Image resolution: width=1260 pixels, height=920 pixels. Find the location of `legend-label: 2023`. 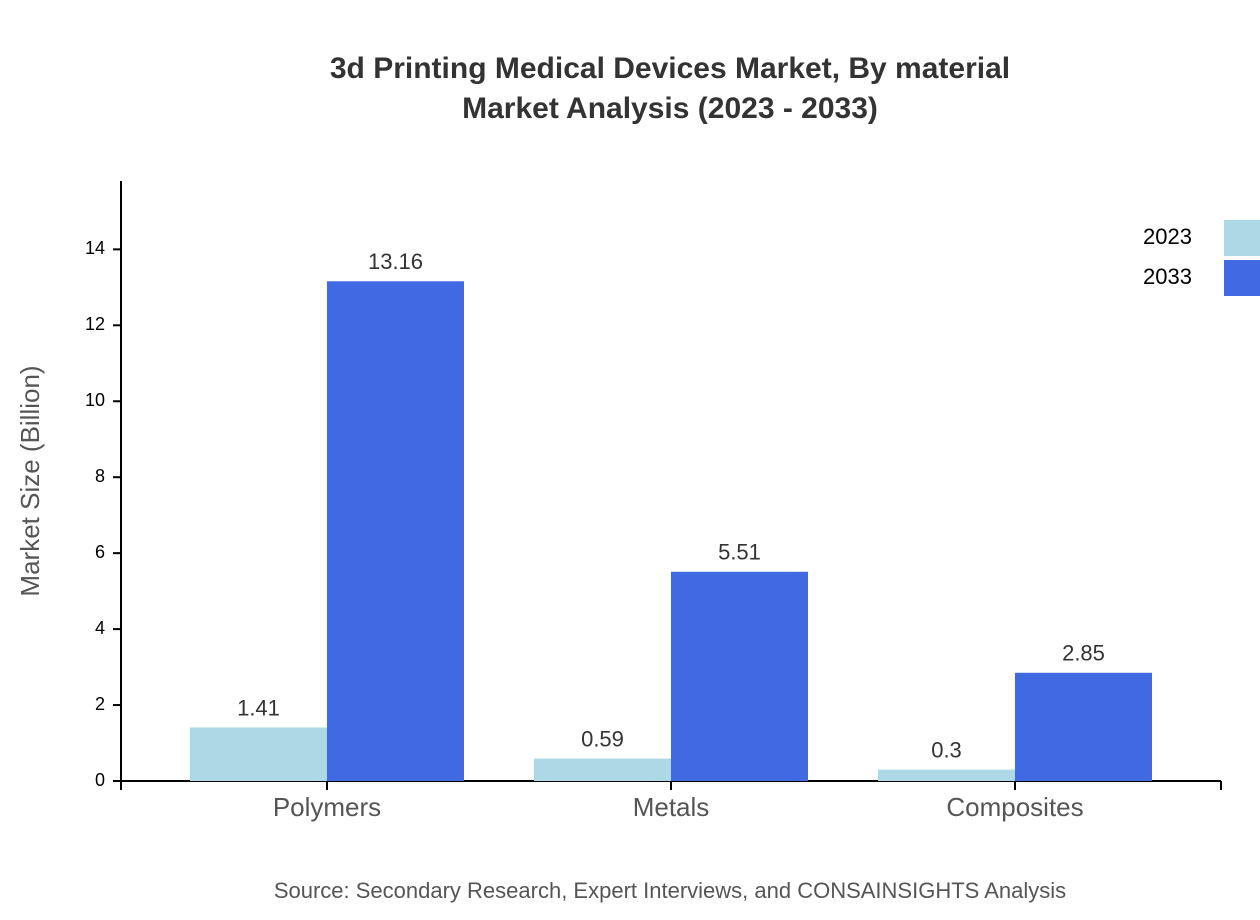

legend-label: 2023 is located at coordinates (1167, 236).